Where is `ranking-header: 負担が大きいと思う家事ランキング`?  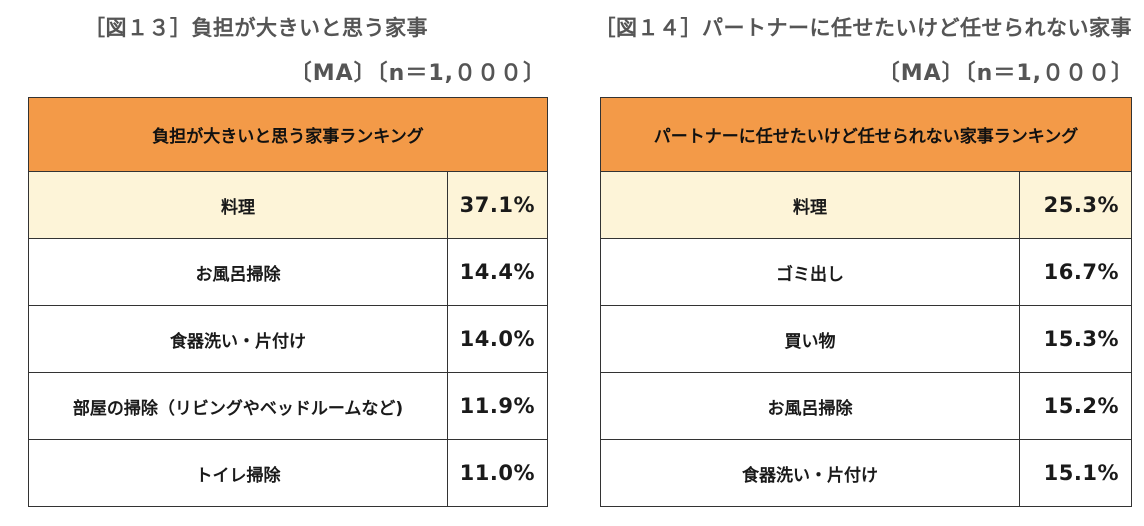
ranking-header: 負担が大きいと思う家事ランキング is located at coordinates (288, 134).